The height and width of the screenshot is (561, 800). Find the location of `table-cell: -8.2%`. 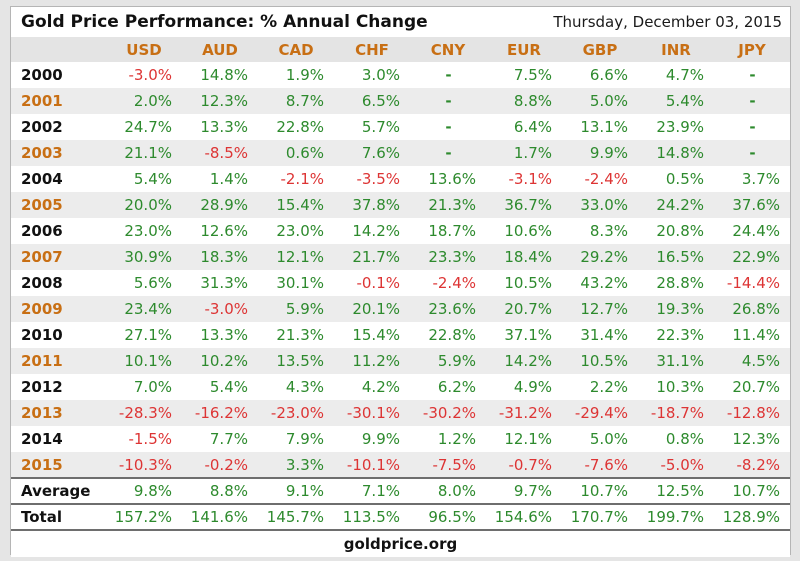

table-cell: -8.2% is located at coordinates (758, 464).